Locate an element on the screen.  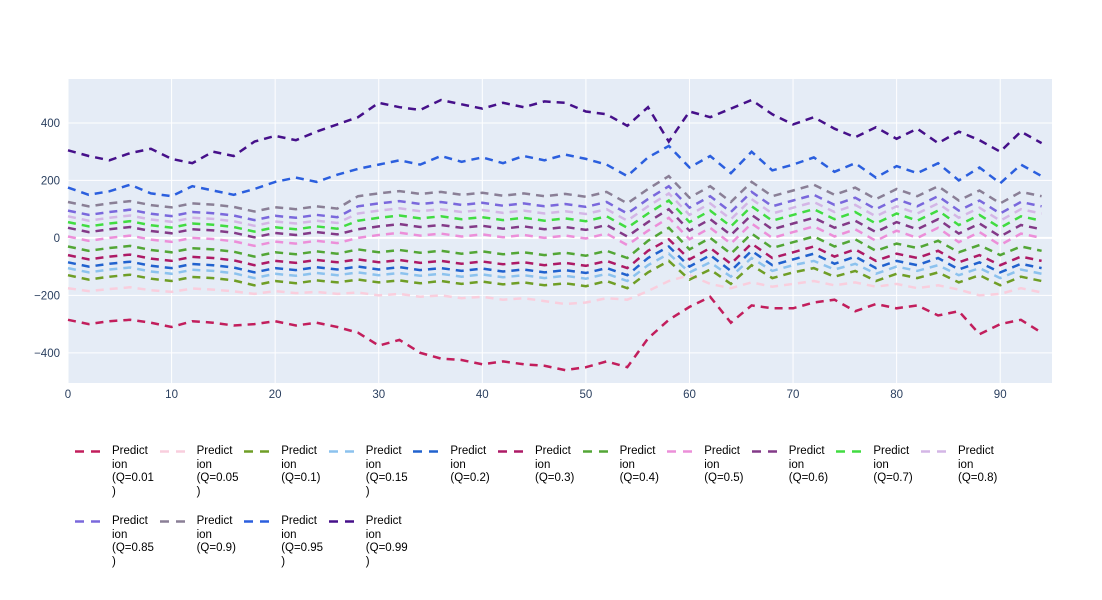
x-tick-label: 80 is located at coordinates (896, 395).